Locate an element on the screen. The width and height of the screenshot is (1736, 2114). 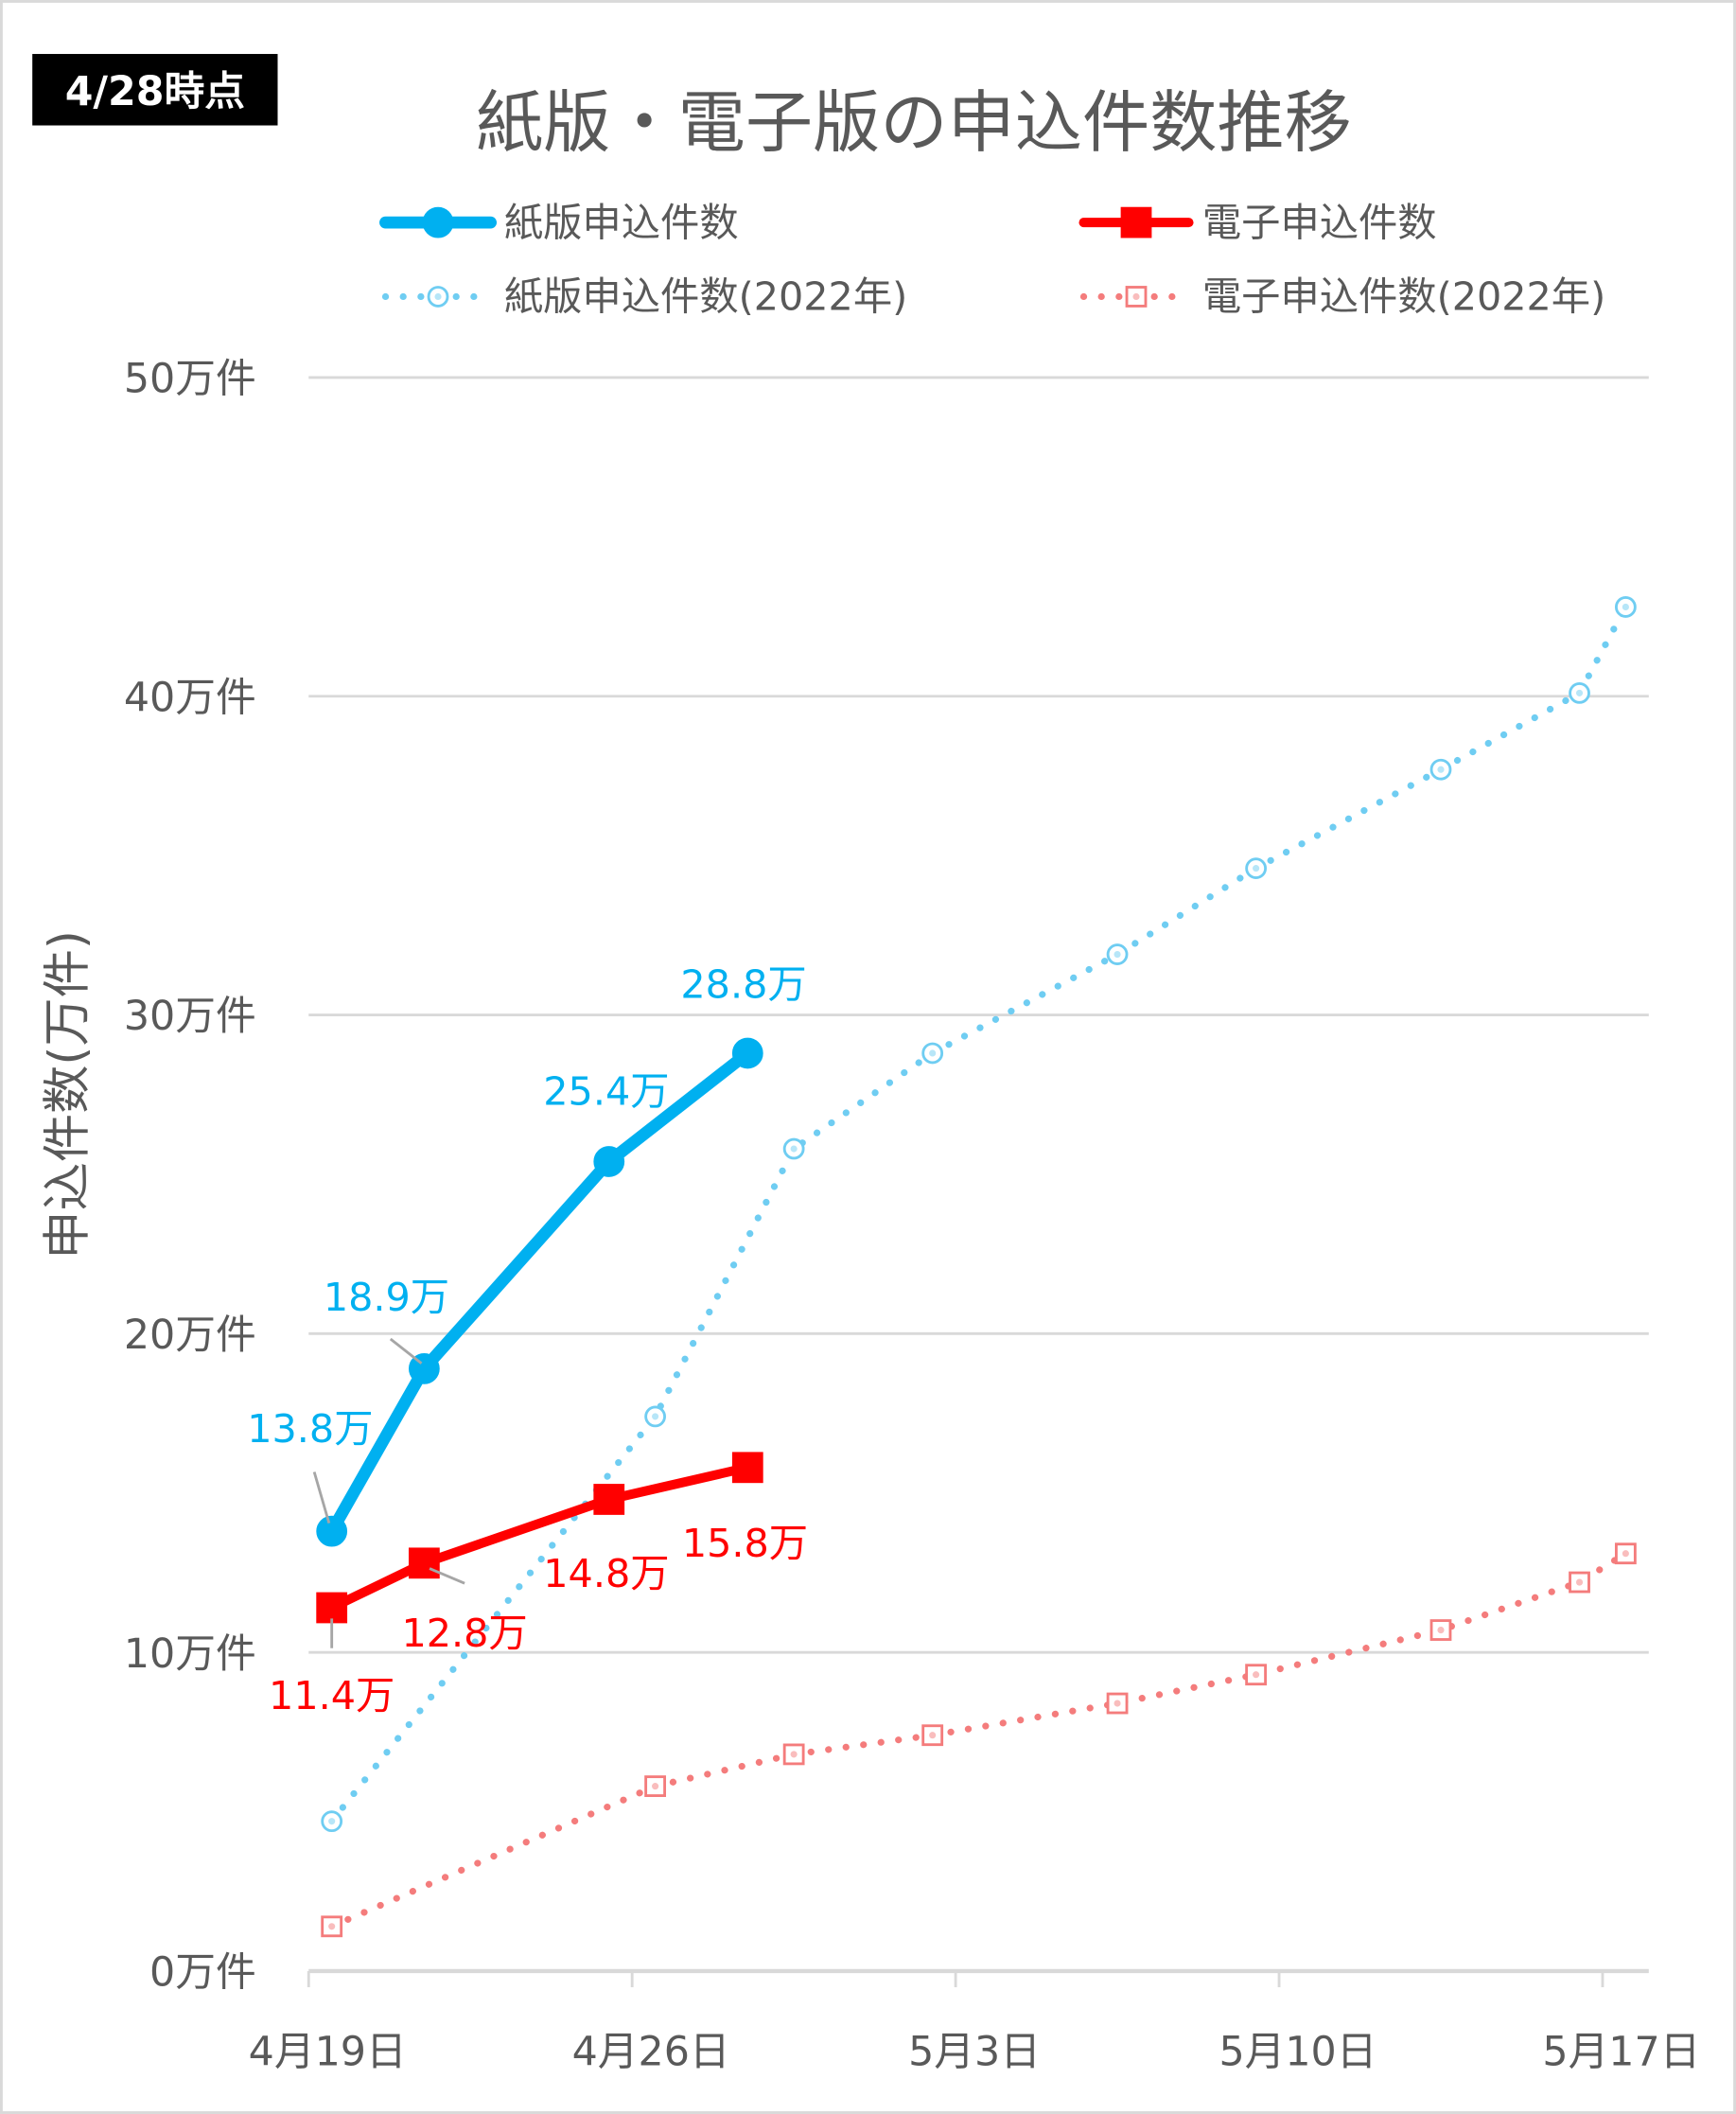
badge-background is located at coordinates (155, 90).